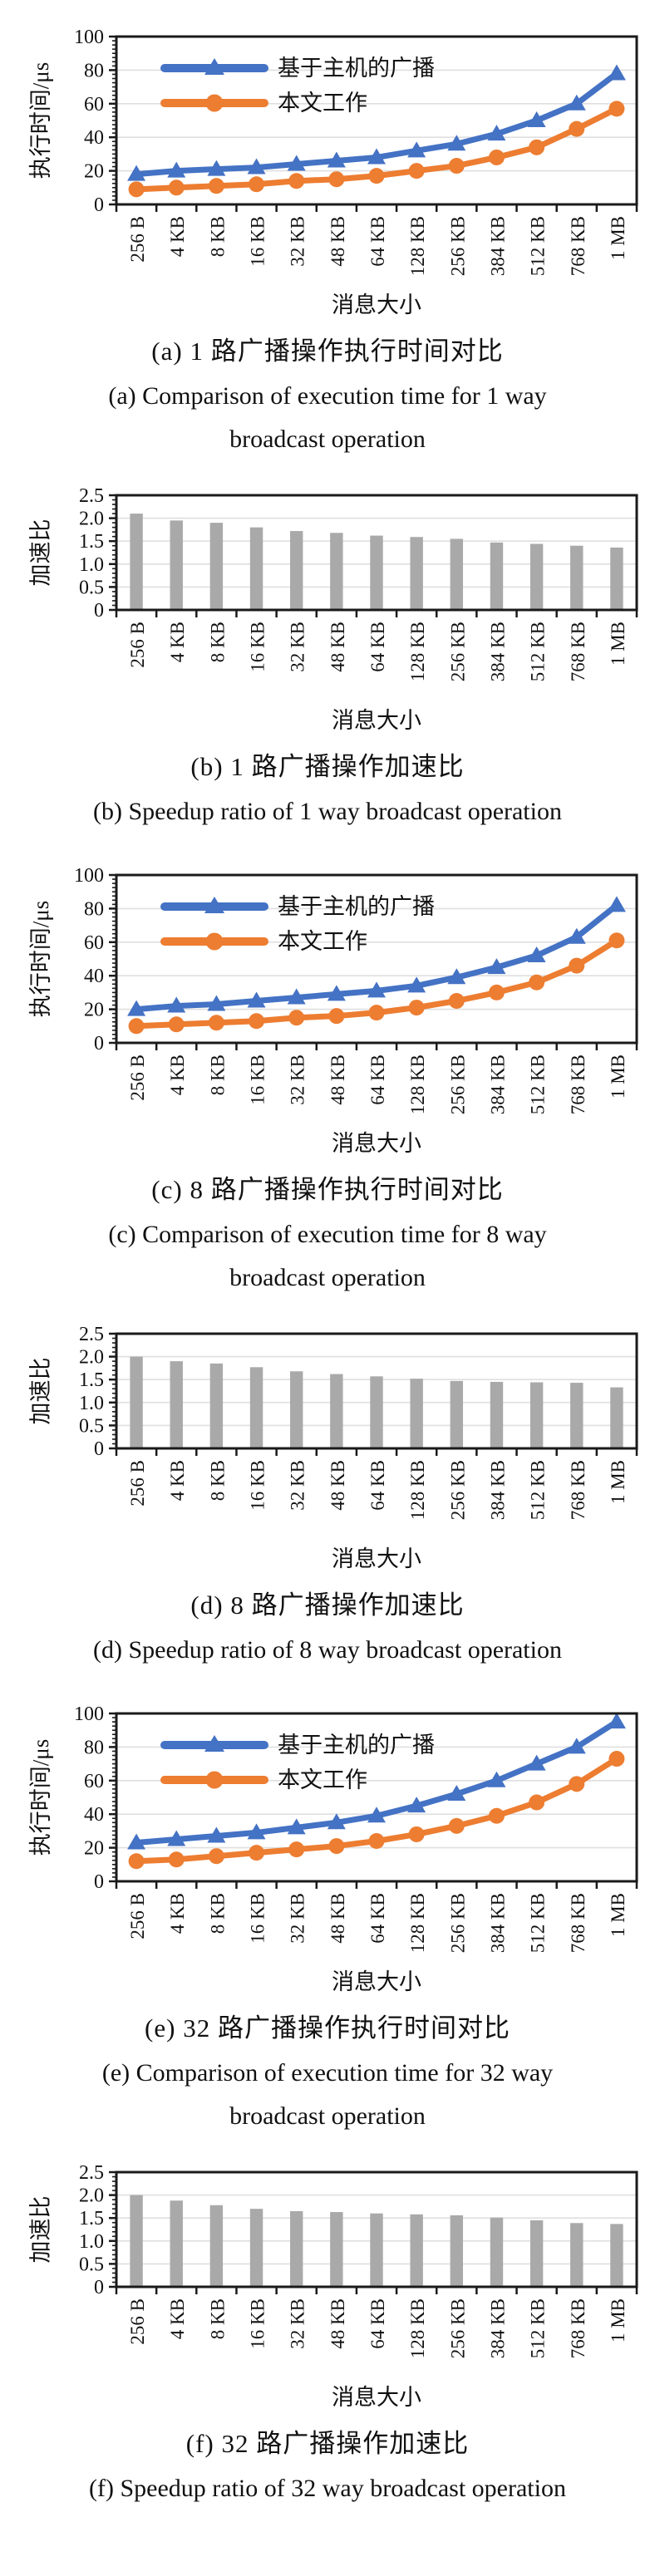  Describe the element at coordinates (417, 573) in the screenshot. I see `bar-128 KB` at that location.